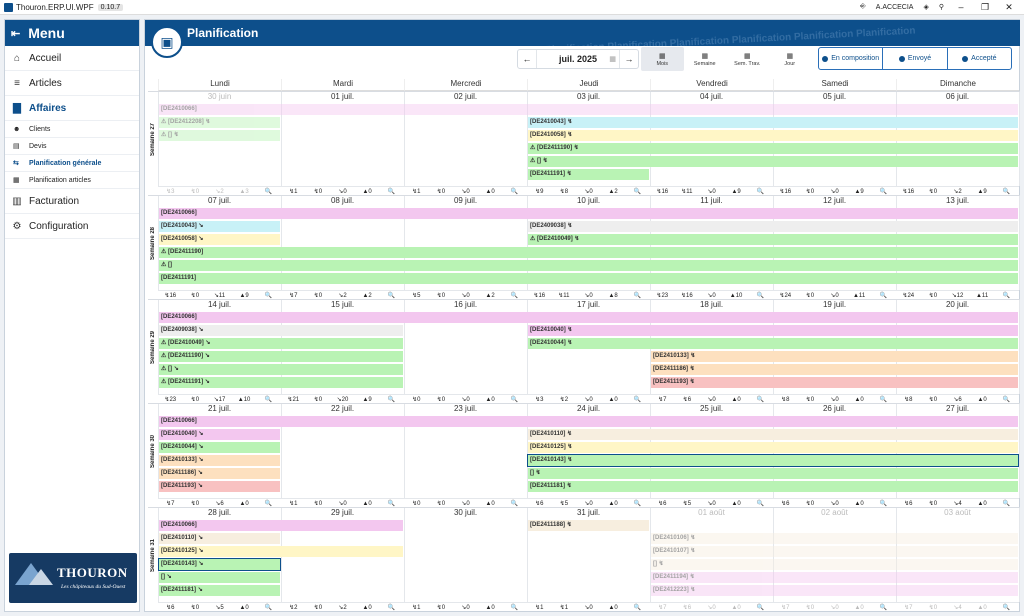  Describe the element at coordinates (72, 108) in the screenshot. I see `nav-item-affaires: ▇ Affaires` at that location.